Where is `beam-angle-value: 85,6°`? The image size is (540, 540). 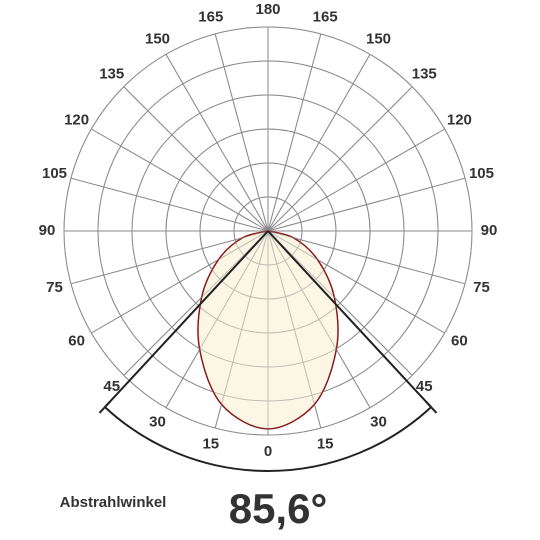
beam-angle-value: 85,6° is located at coordinates (278, 508).